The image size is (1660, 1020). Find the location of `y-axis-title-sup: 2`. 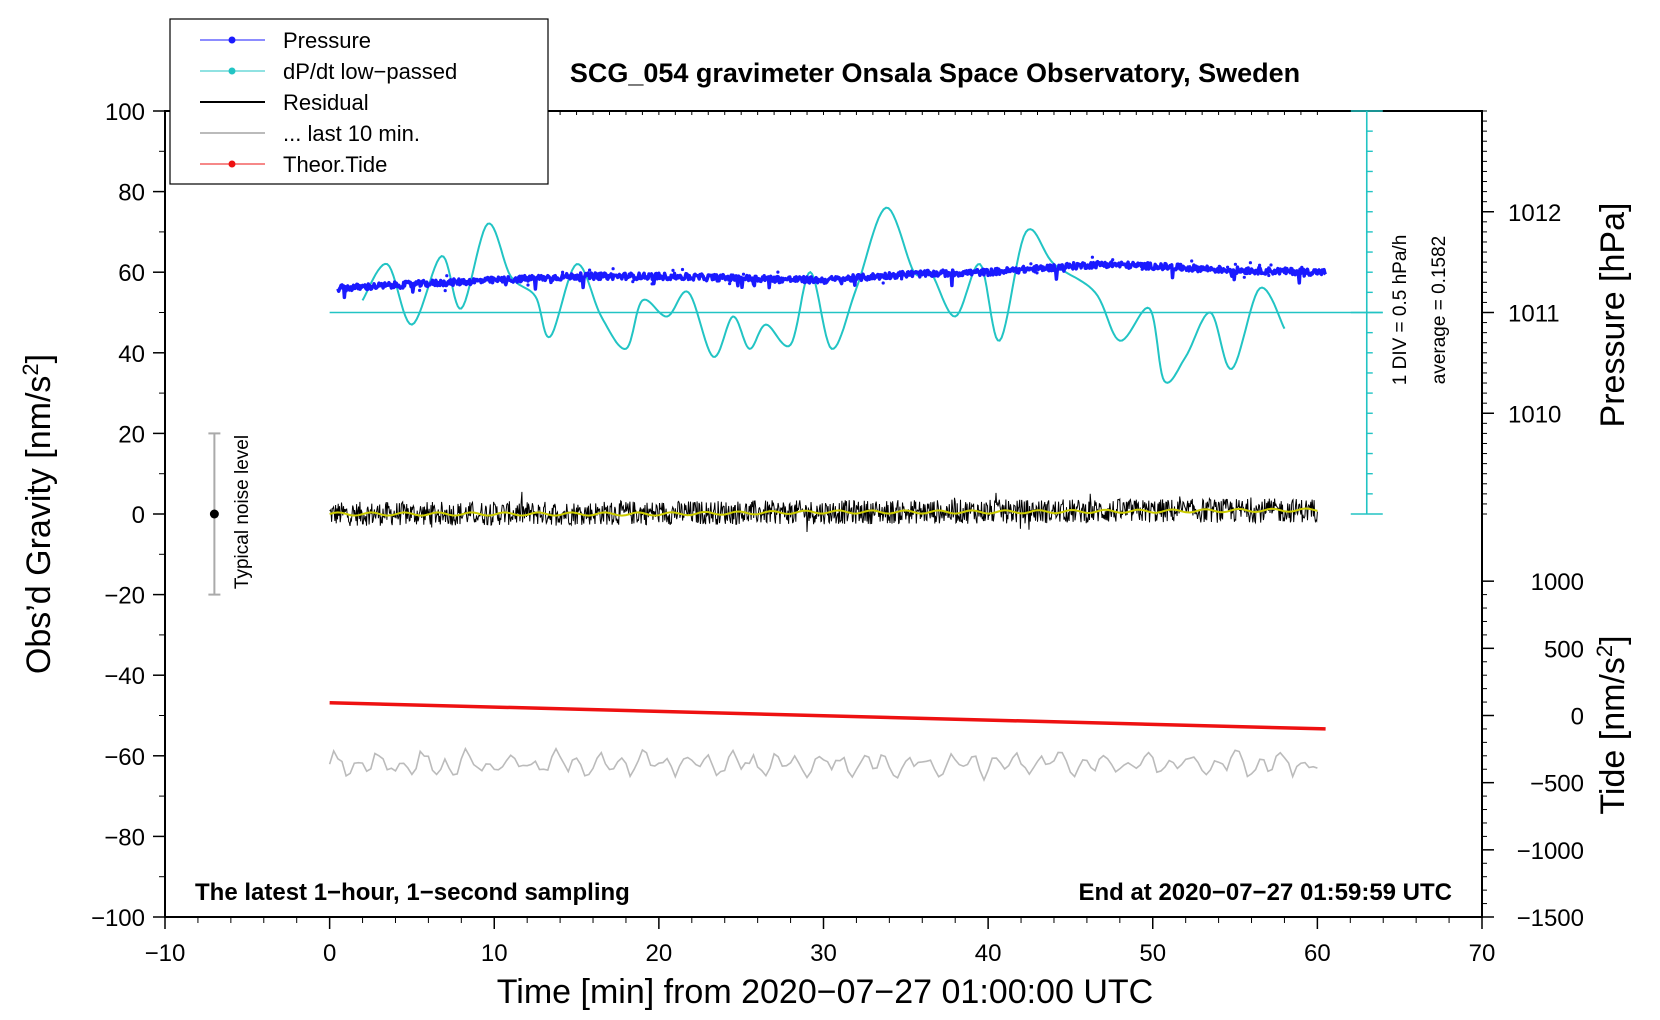

y-axis-title-sup: 2 is located at coordinates (30, 369).